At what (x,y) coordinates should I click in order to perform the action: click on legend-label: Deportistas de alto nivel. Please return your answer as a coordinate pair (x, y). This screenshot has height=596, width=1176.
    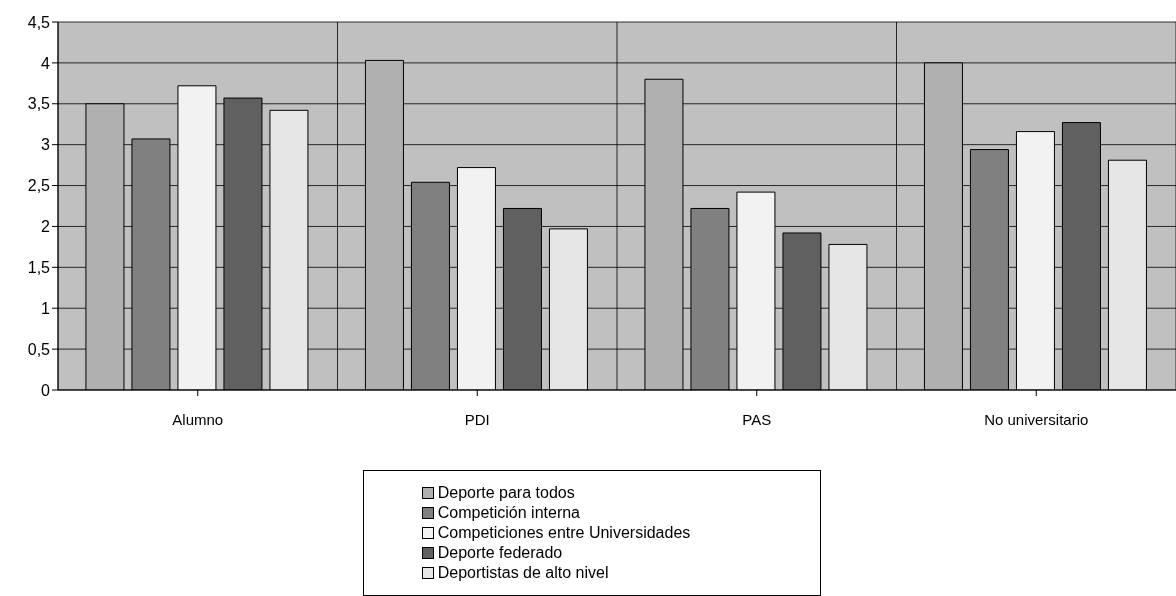
    Looking at the image, I should click on (523, 573).